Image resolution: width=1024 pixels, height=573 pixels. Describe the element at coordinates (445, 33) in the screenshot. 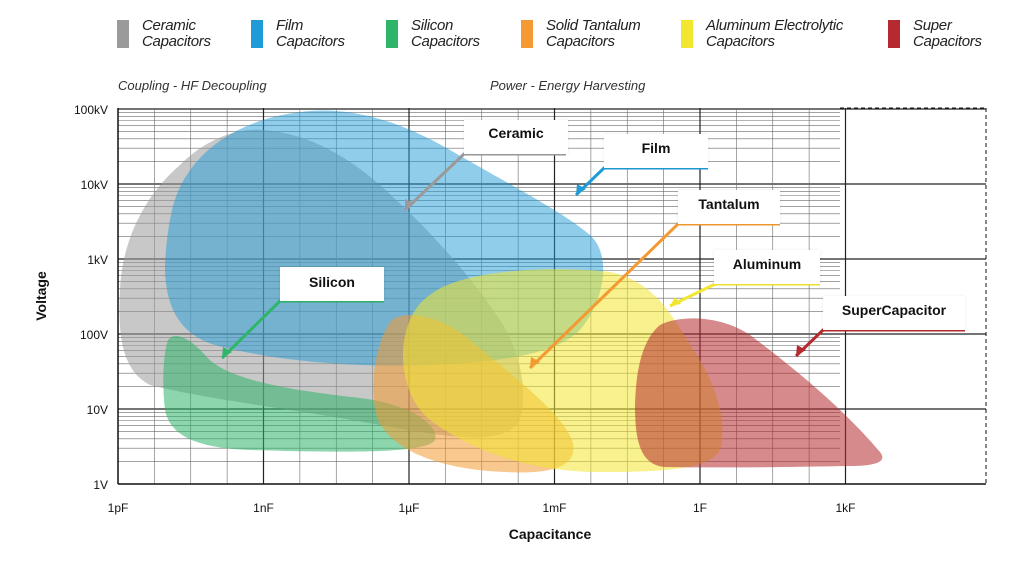

I see `legend-label-silicon: Silicon Capacitors` at that location.